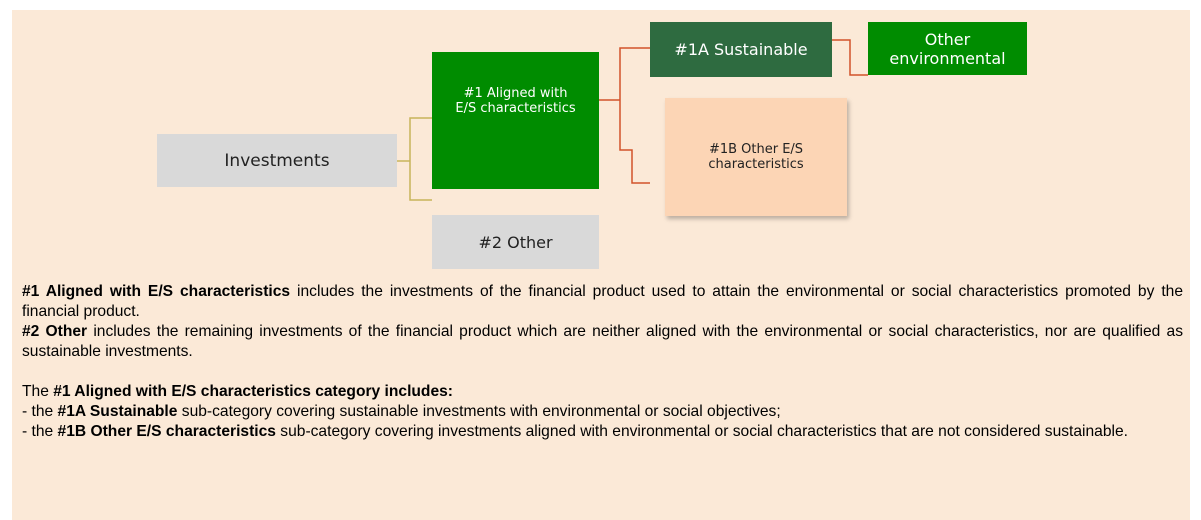  I want to click on bold-text: #1A Sustainable, so click(117, 411).